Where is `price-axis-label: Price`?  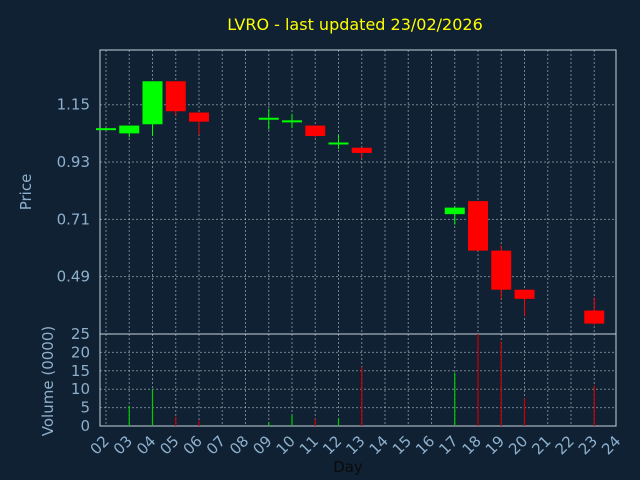
price-axis-label: Price is located at coordinates (26, 192).